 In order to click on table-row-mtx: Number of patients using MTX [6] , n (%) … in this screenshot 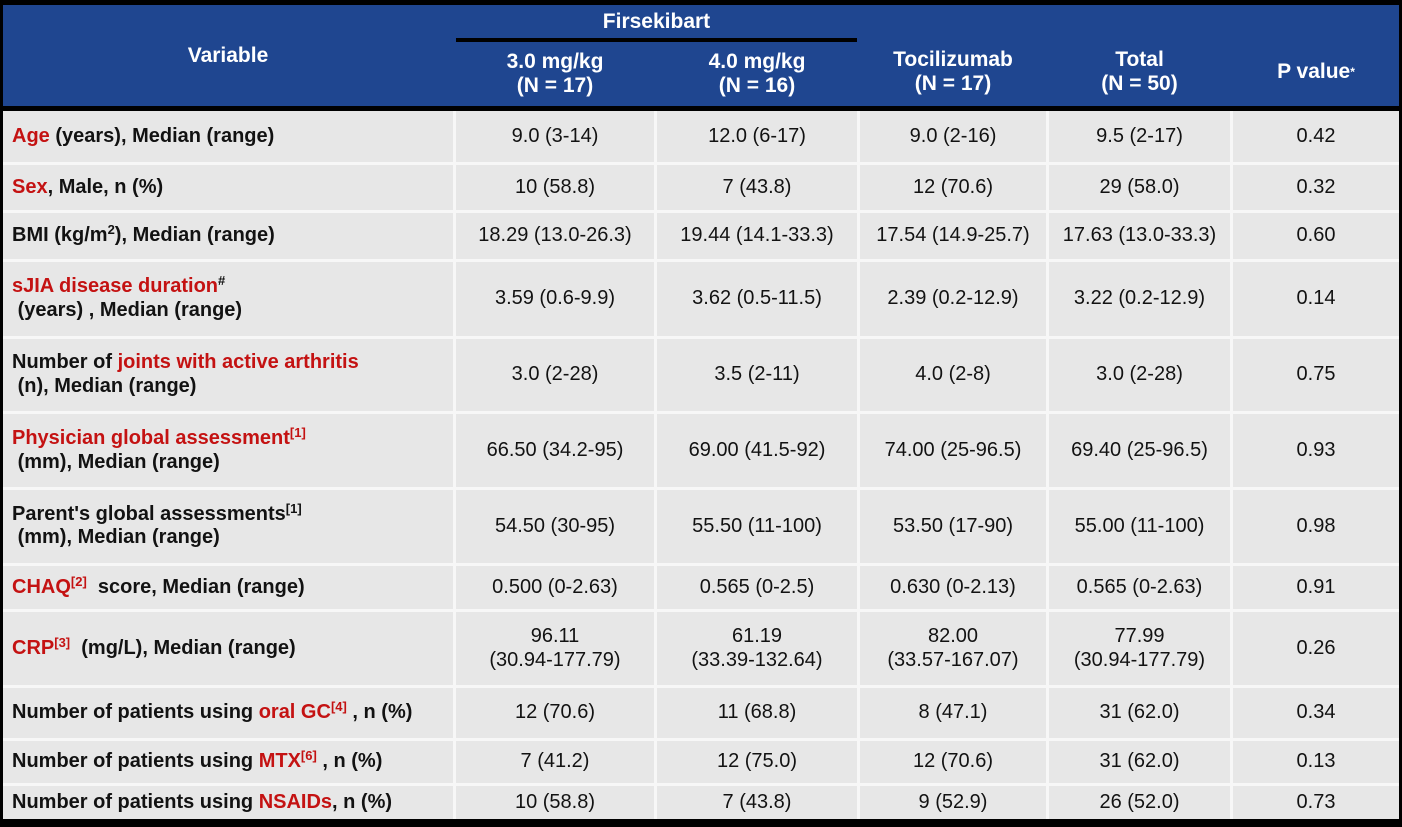, I will do `click(701, 762)`.